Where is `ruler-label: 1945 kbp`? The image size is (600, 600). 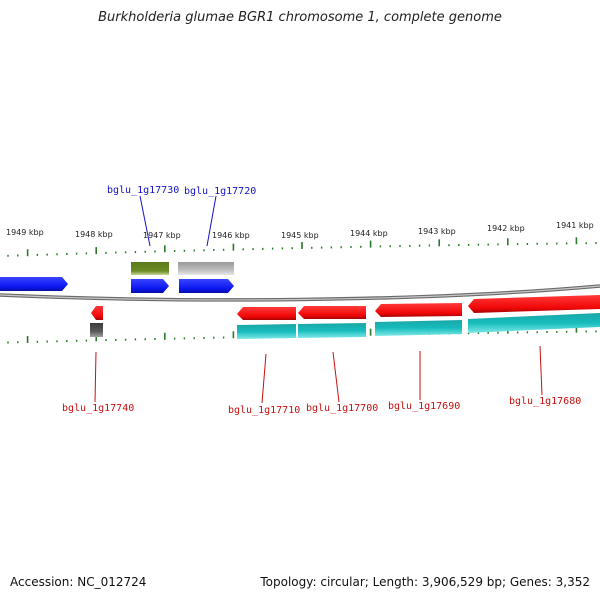 ruler-label: 1945 kbp is located at coordinates (300, 235).